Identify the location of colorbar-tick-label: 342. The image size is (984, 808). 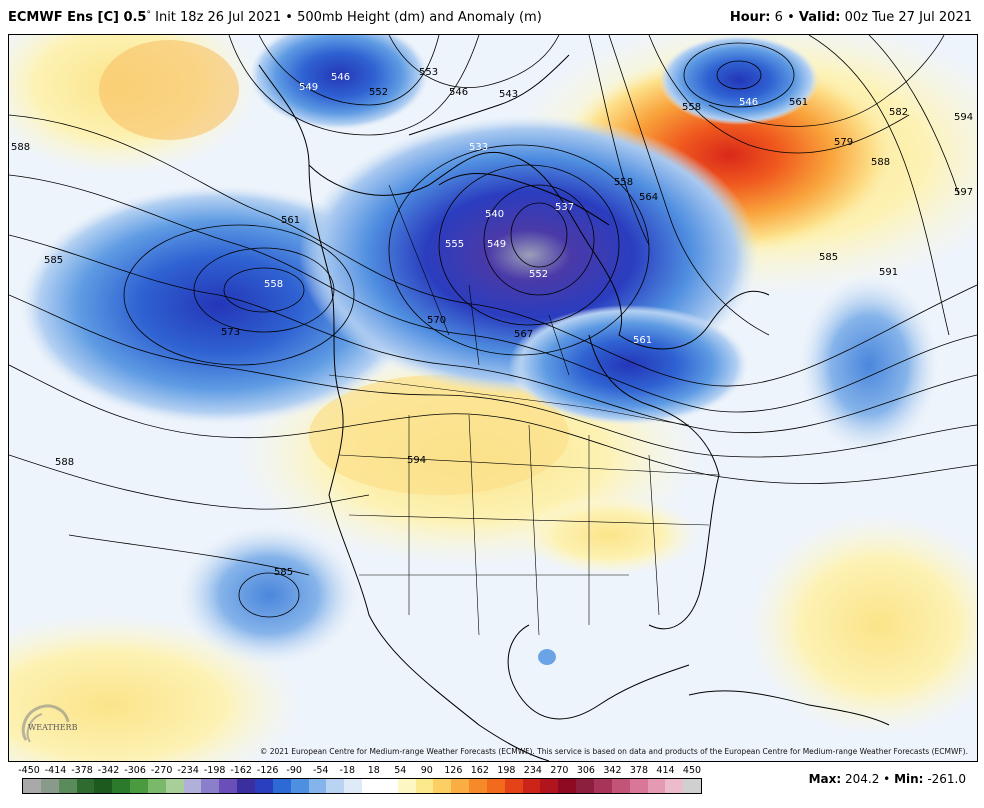
(612, 770).